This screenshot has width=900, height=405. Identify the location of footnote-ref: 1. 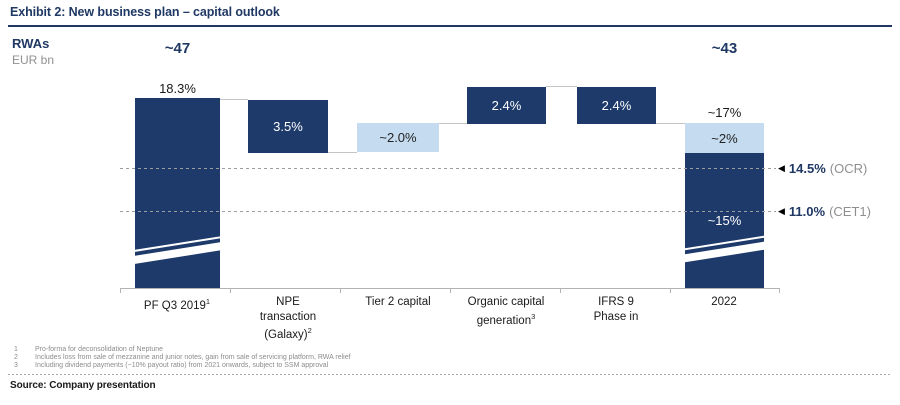
(208, 301).